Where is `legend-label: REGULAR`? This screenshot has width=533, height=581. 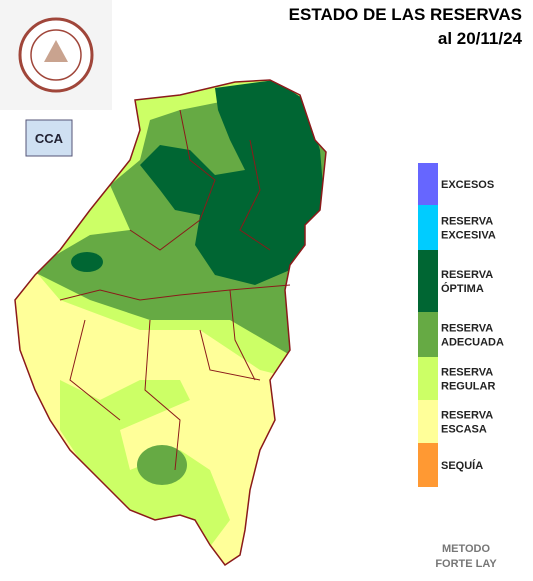 legend-label: REGULAR is located at coordinates (468, 387).